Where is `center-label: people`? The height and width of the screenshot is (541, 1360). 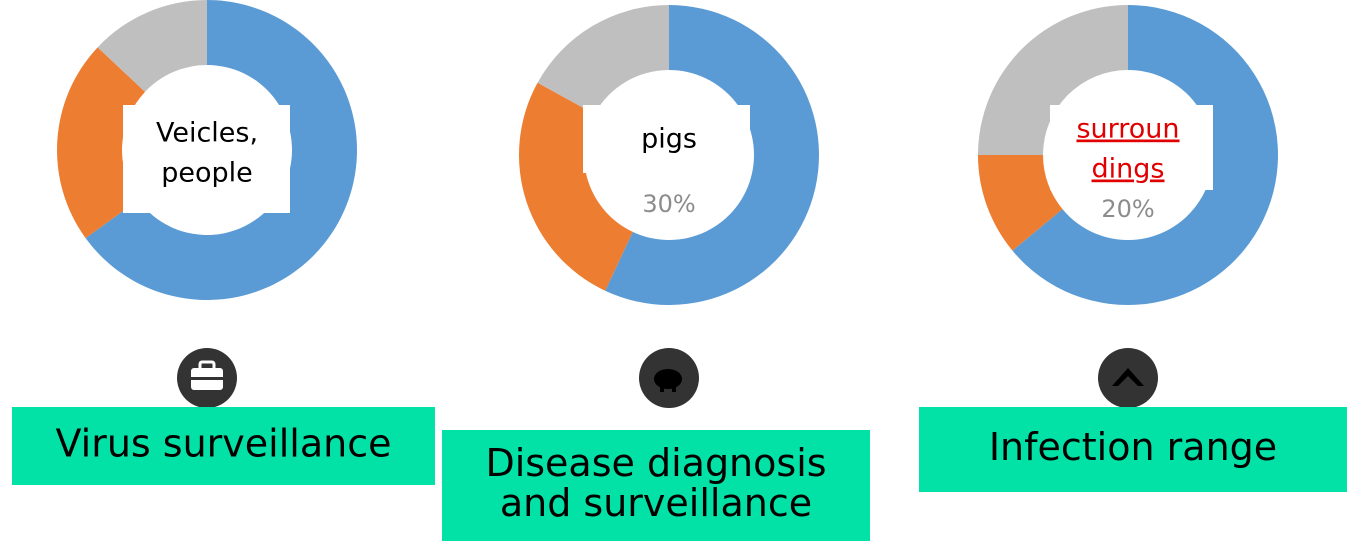 center-label: people is located at coordinates (207, 173).